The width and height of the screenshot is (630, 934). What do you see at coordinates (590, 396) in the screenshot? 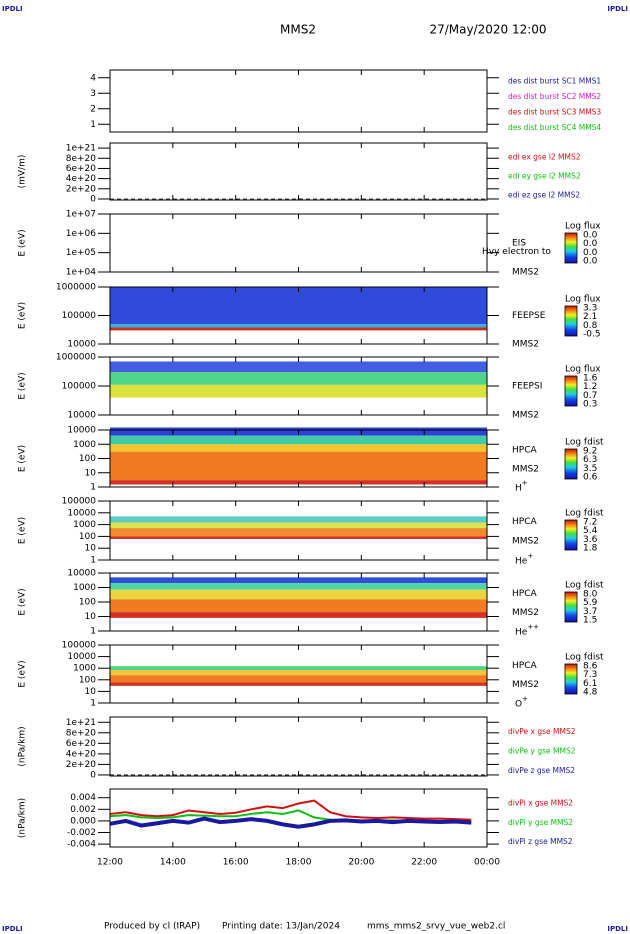
I see `colorbar-tick-label: 0.7` at bounding box center [590, 396].